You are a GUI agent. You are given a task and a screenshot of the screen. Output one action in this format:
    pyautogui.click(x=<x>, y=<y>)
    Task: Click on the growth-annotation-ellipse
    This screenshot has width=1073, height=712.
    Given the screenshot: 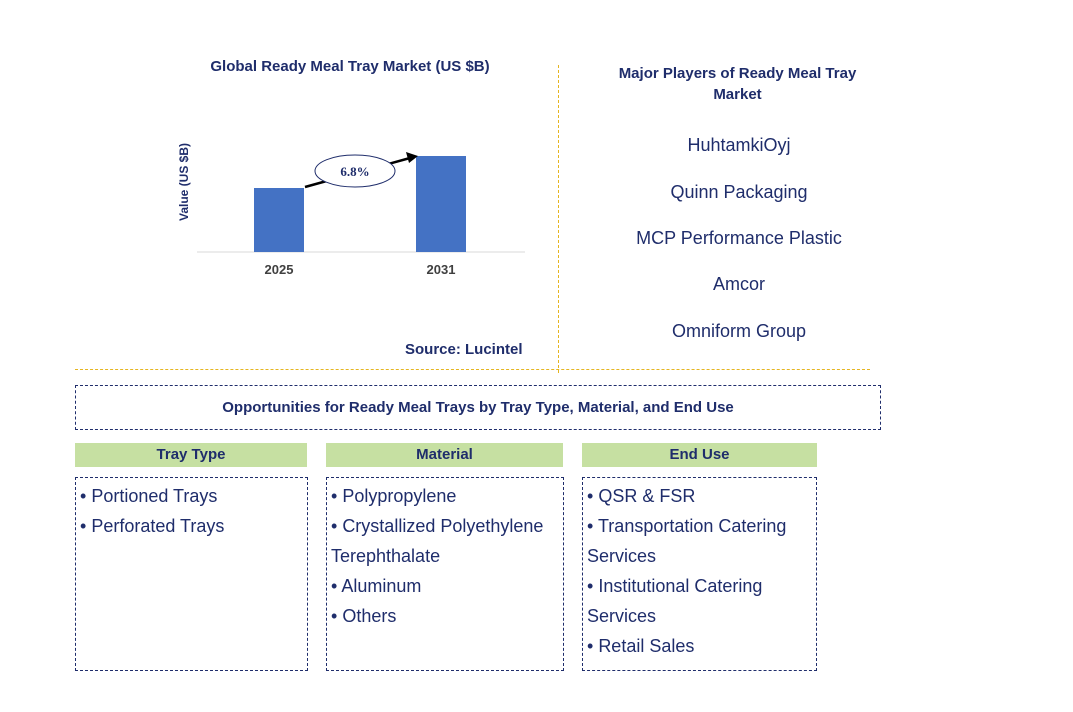 What is the action you would take?
    pyautogui.click(x=355, y=171)
    